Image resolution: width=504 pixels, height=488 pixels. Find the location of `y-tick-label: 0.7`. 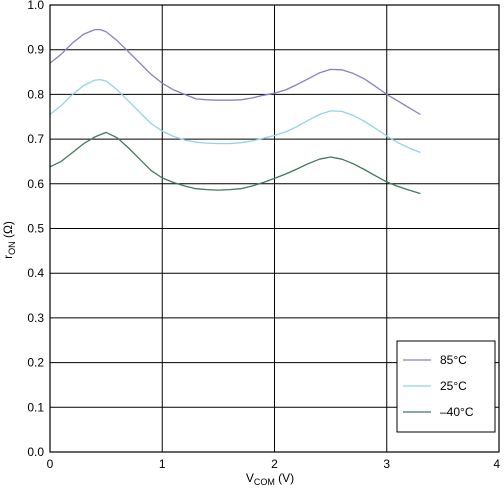

y-tick-label: 0.7 is located at coordinates (35, 139).